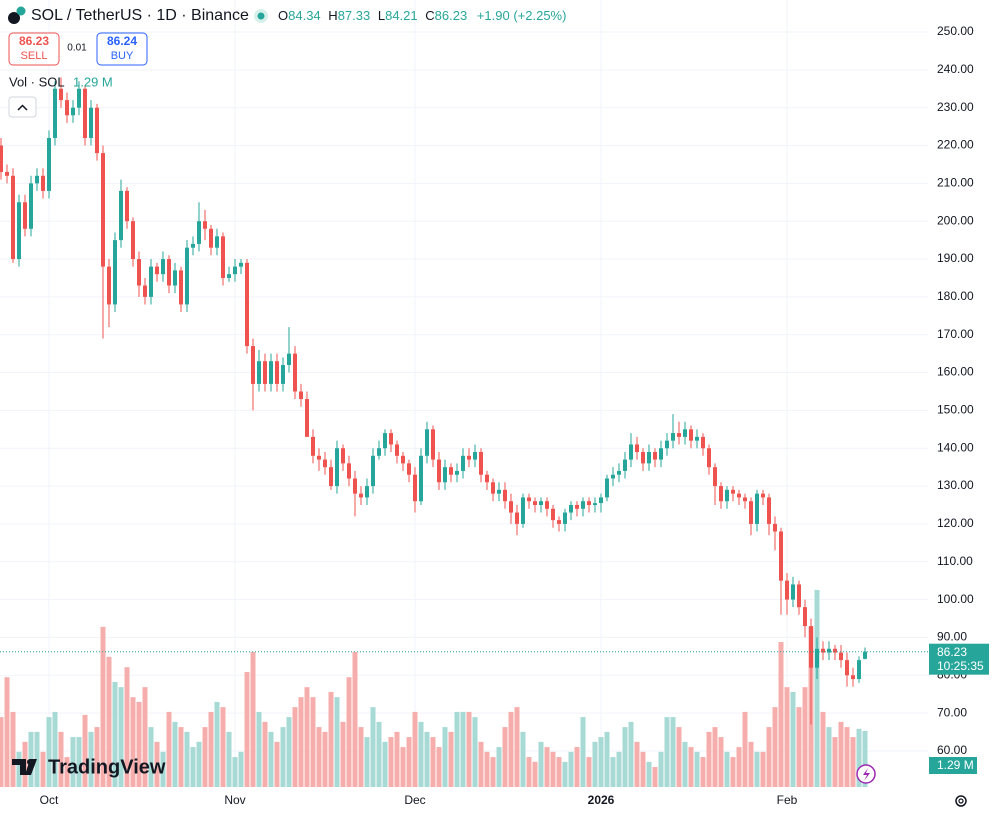 The image size is (994, 815). I want to click on volume-legend-value: 1.29 M, so click(93, 81).